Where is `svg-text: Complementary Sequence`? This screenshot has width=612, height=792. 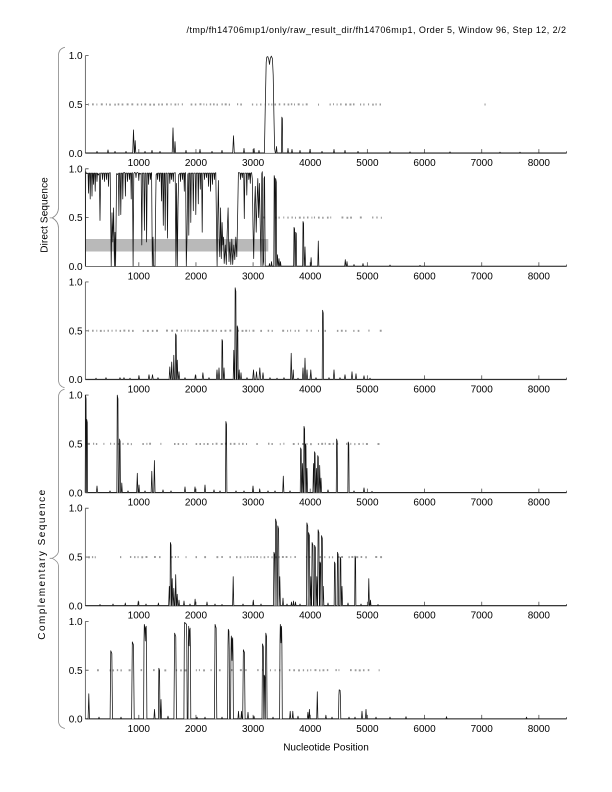 svg-text: Complementary Sequence is located at coordinates (42, 564).